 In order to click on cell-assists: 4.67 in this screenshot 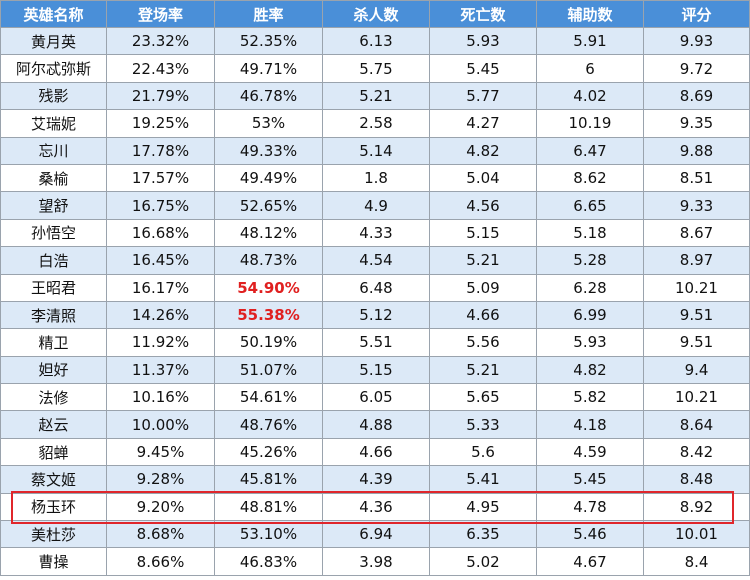, I will do `click(590, 561)`.